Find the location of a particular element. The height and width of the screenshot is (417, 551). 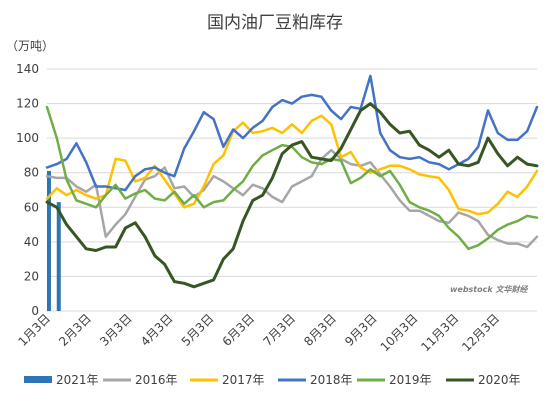

chart-title: 国内油厂豆粕库存 is located at coordinates (275, 23).